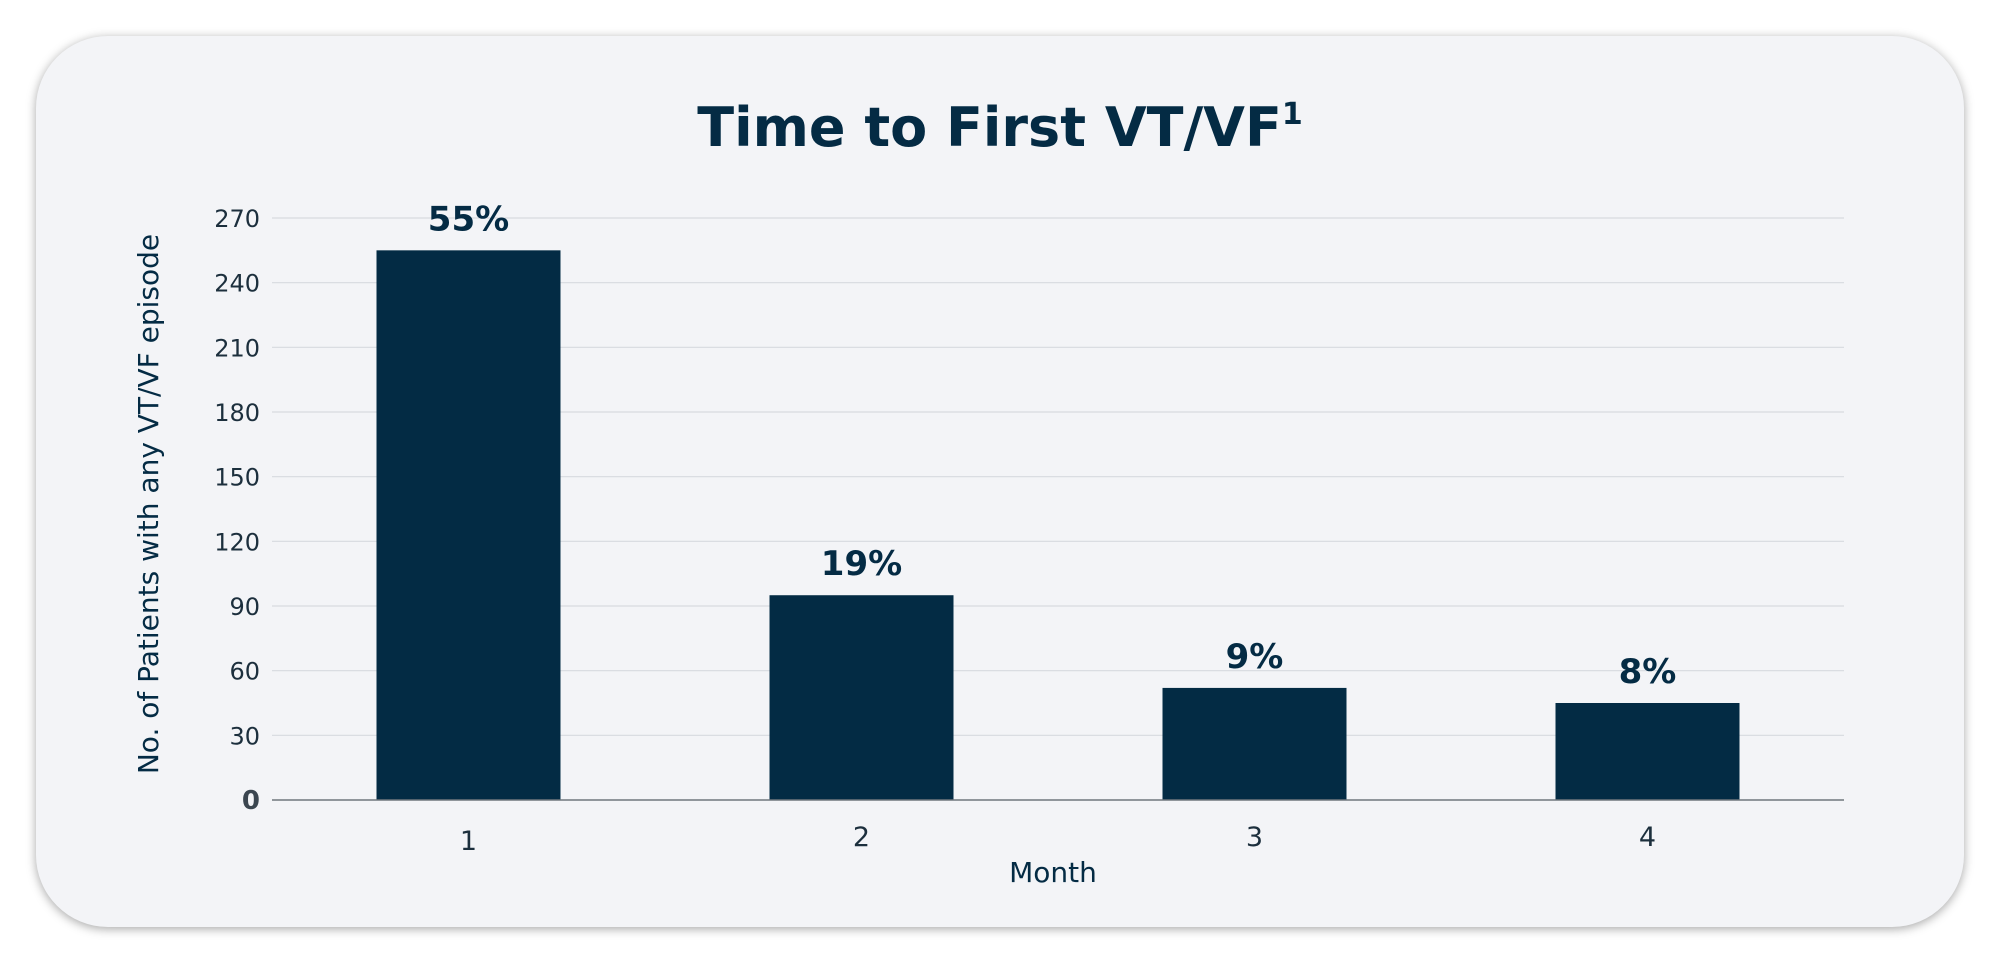 This screenshot has height=963, width=2000. I want to click on y-tick-label-120: 120, so click(237, 542).